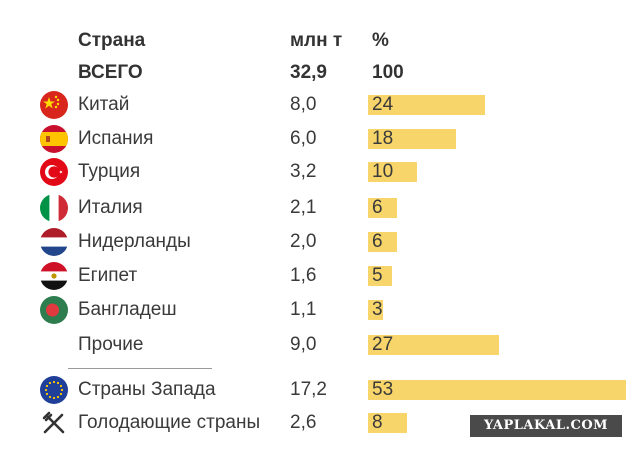 This screenshot has height=456, width=640. Describe the element at coordinates (383, 104) in the screenshot. I see `pct-label: 24` at that location.